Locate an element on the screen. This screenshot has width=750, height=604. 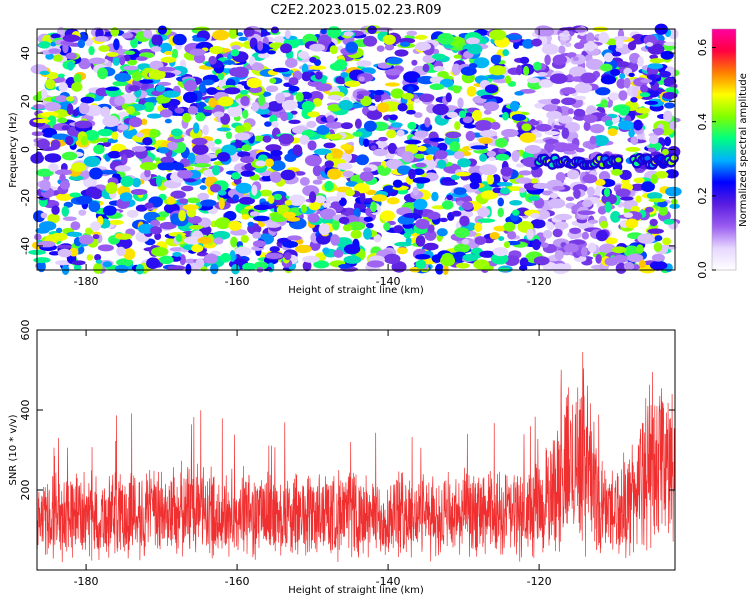
heatmap-y-axis-label: Frequency (Hz) is located at coordinates (13, 150).